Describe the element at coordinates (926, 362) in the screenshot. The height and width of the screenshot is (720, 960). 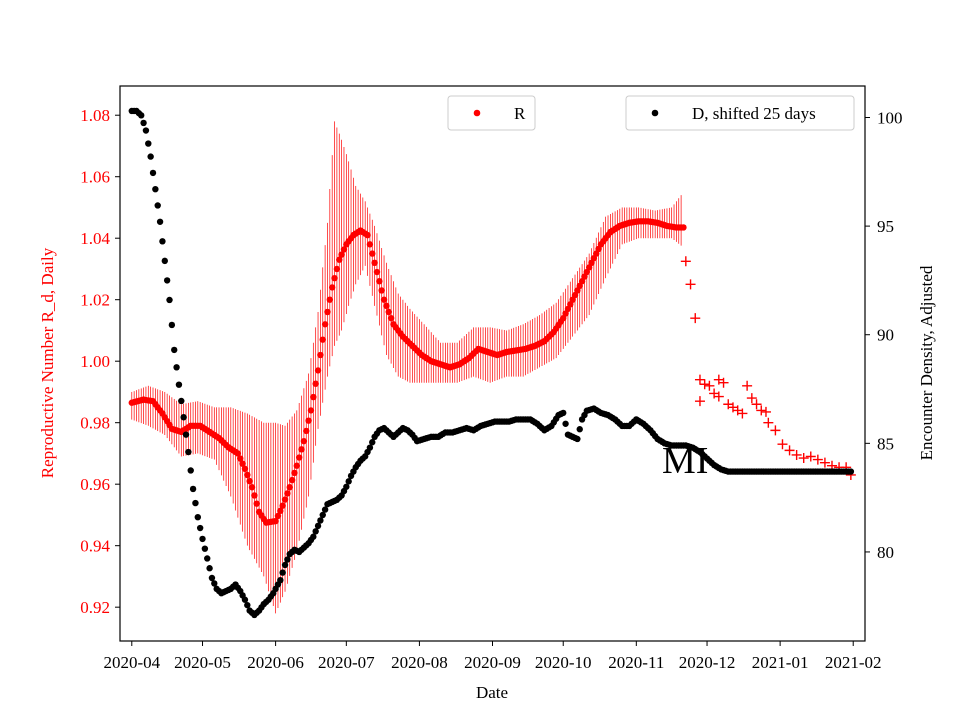
I see `y-right-axis-label: Encounter Density, Adjusted` at that location.